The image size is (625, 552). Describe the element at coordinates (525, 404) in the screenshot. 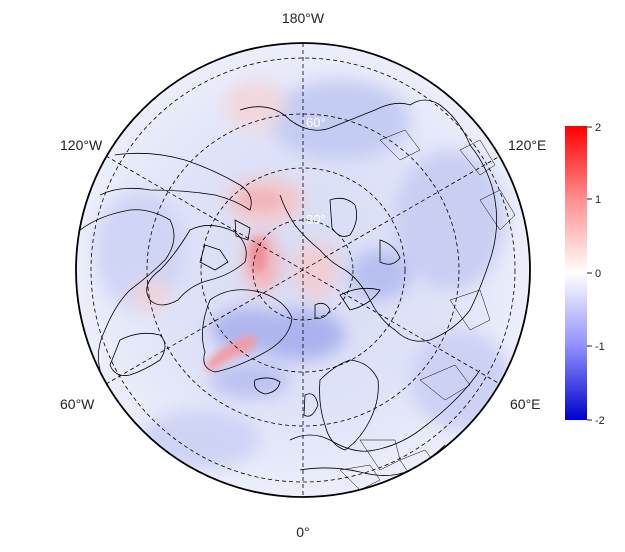

I see `lon-label-lower-right: 60°E` at that location.